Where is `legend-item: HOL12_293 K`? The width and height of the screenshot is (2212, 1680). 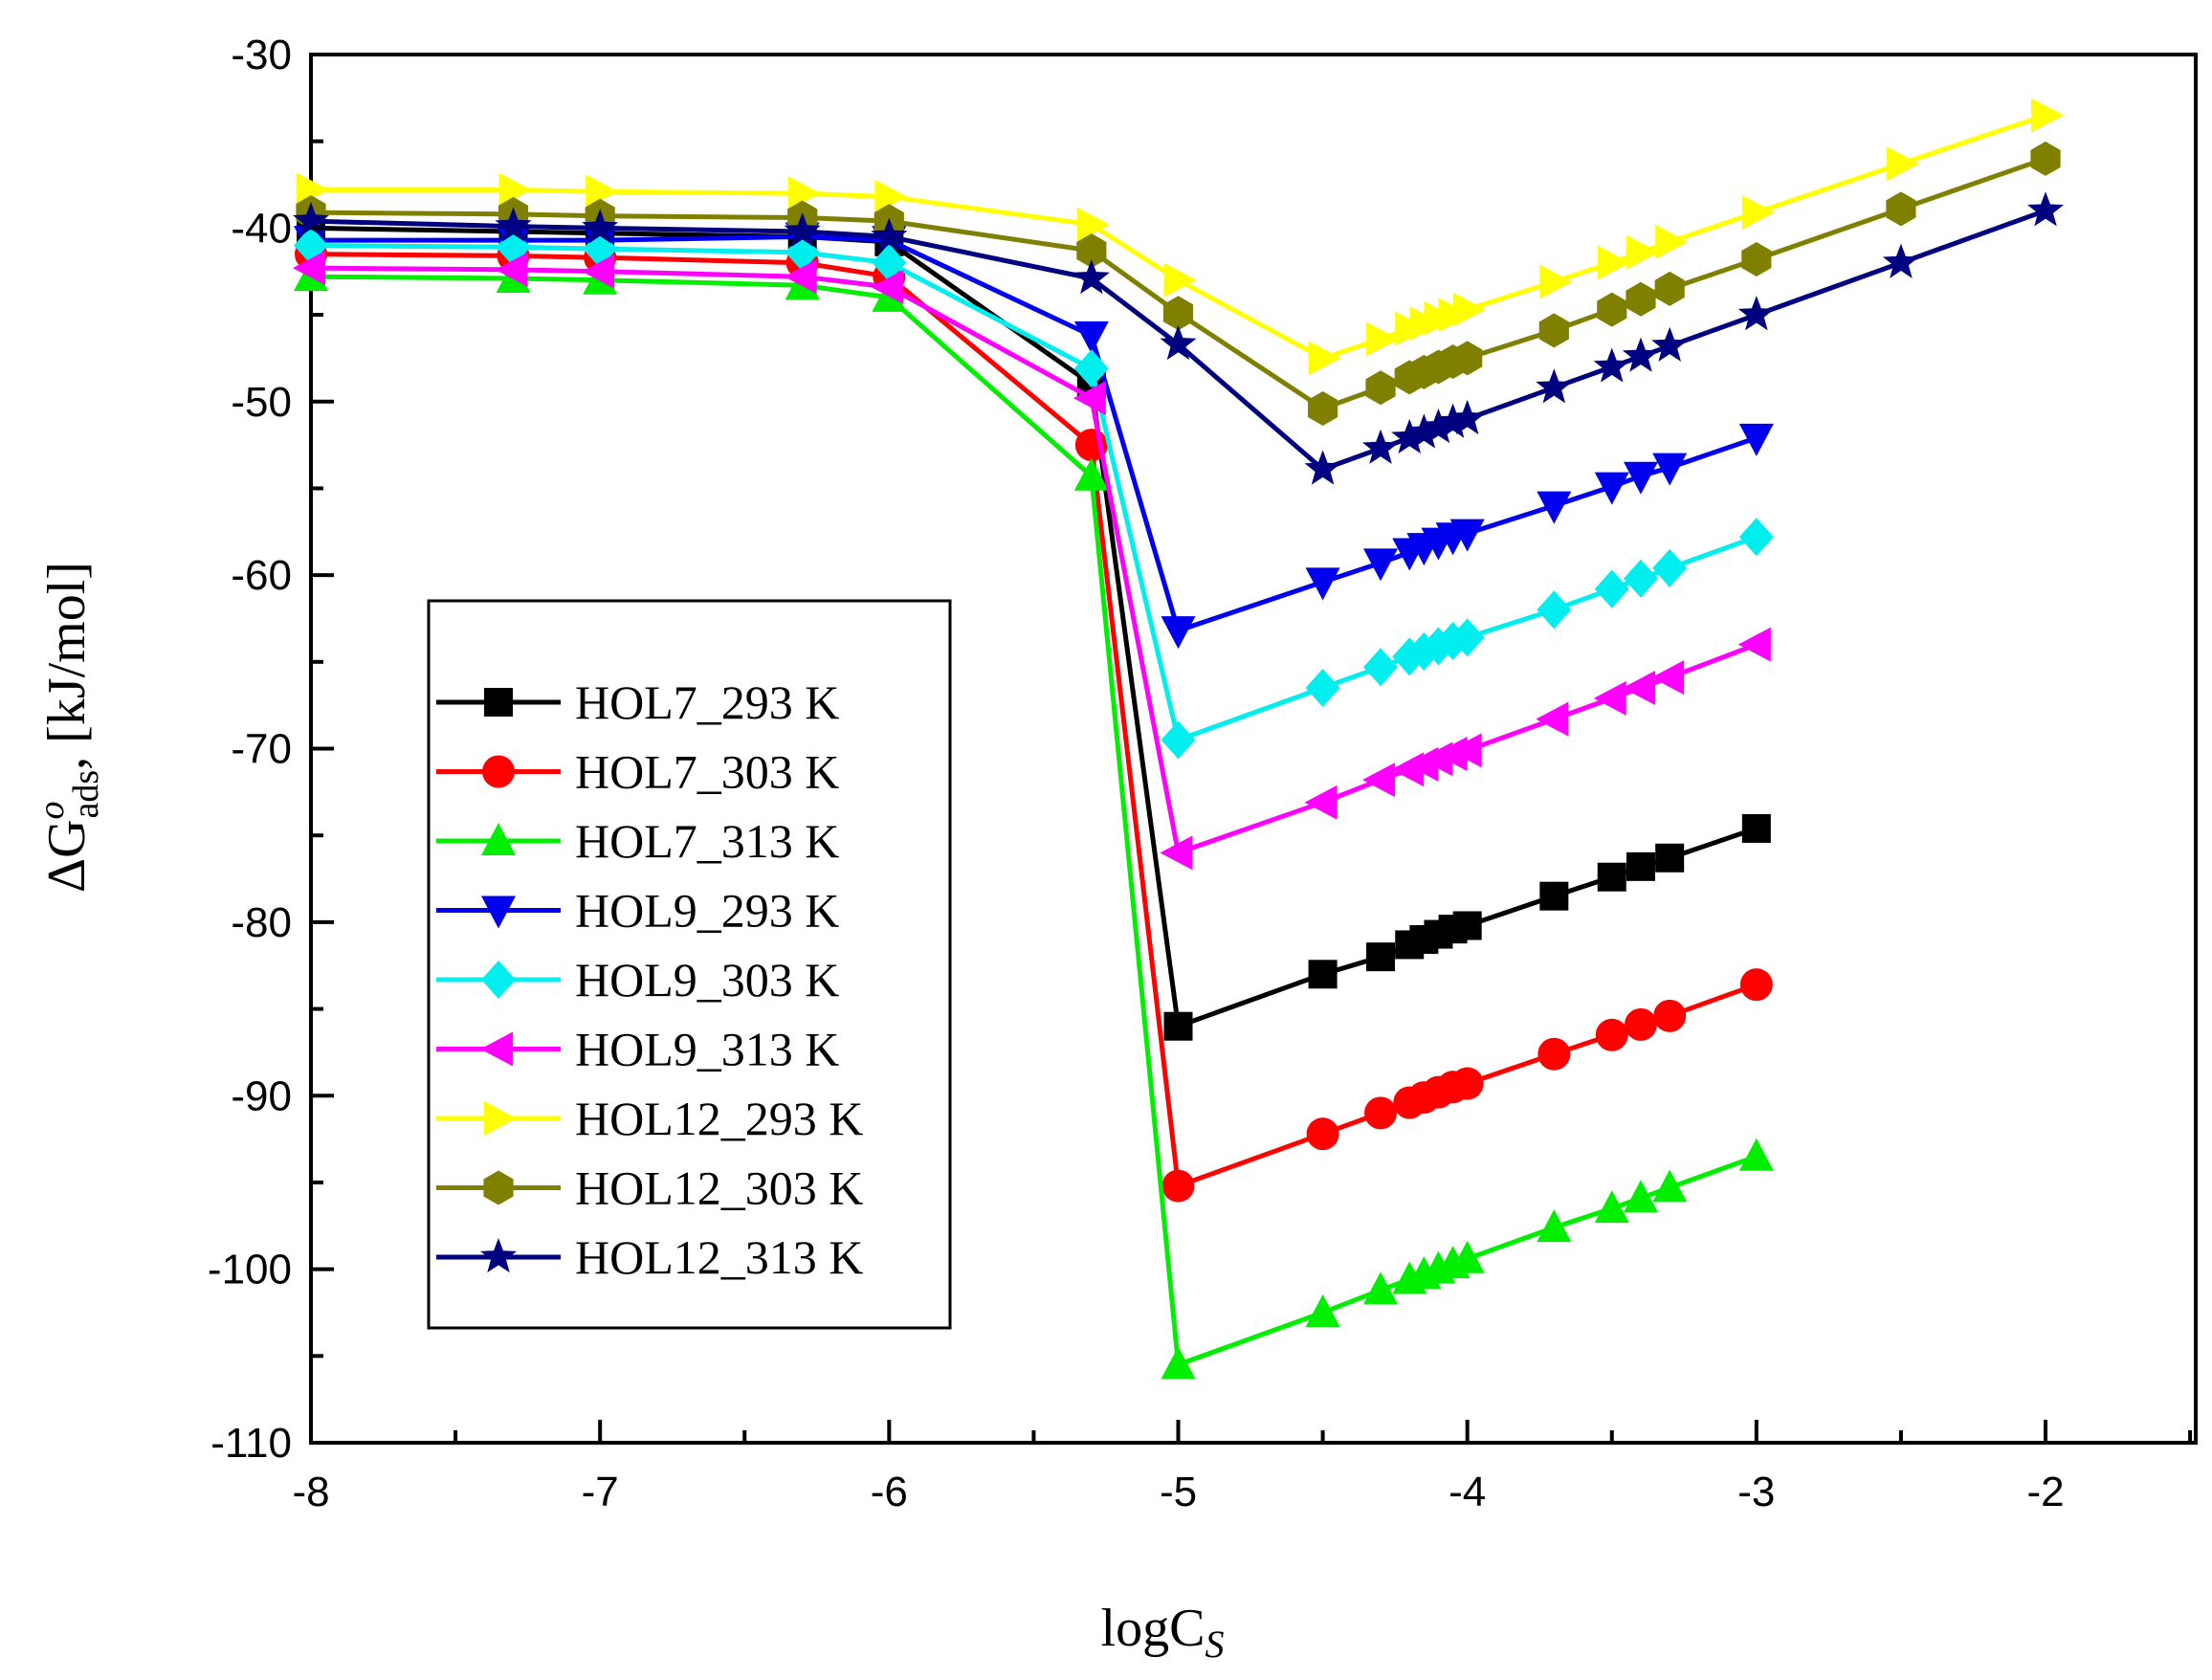 legend-item: HOL12_293 K is located at coordinates (649, 1119).